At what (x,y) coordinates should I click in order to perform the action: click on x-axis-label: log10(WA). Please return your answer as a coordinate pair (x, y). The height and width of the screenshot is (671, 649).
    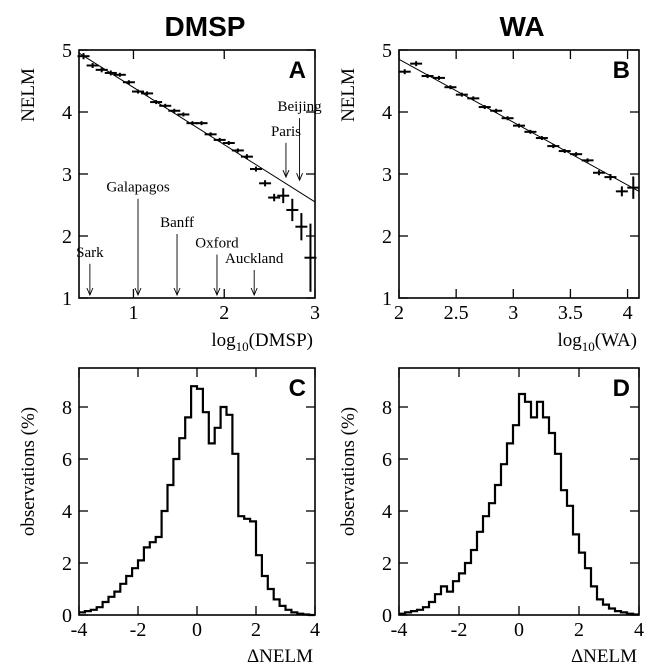
    Looking at the image, I should click on (597, 342).